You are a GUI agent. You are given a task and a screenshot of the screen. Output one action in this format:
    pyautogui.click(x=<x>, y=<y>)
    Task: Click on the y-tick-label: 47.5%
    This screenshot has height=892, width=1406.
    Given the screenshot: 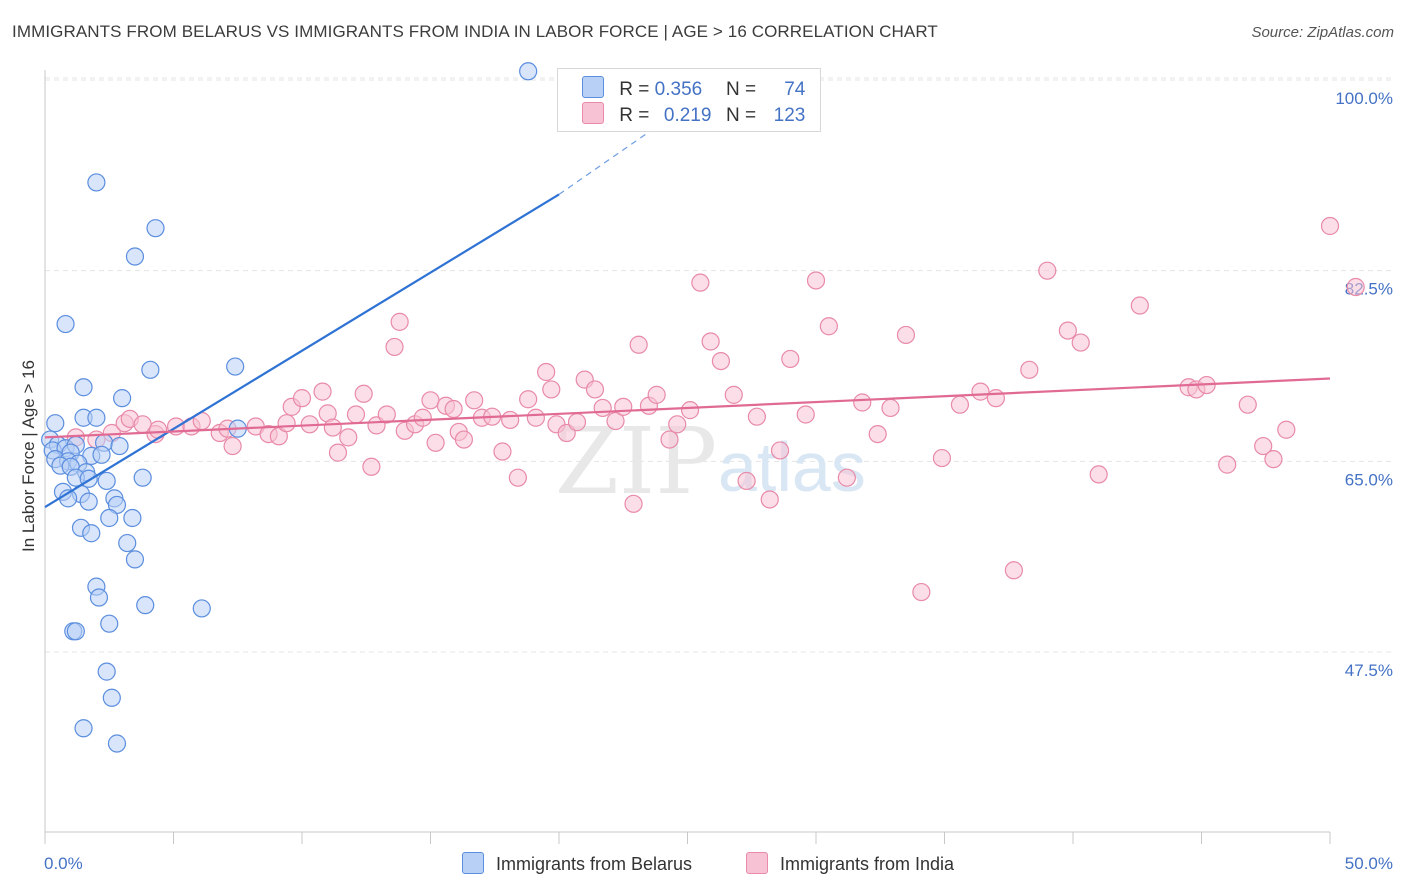 What is the action you would take?
    pyautogui.click(x=1369, y=670)
    